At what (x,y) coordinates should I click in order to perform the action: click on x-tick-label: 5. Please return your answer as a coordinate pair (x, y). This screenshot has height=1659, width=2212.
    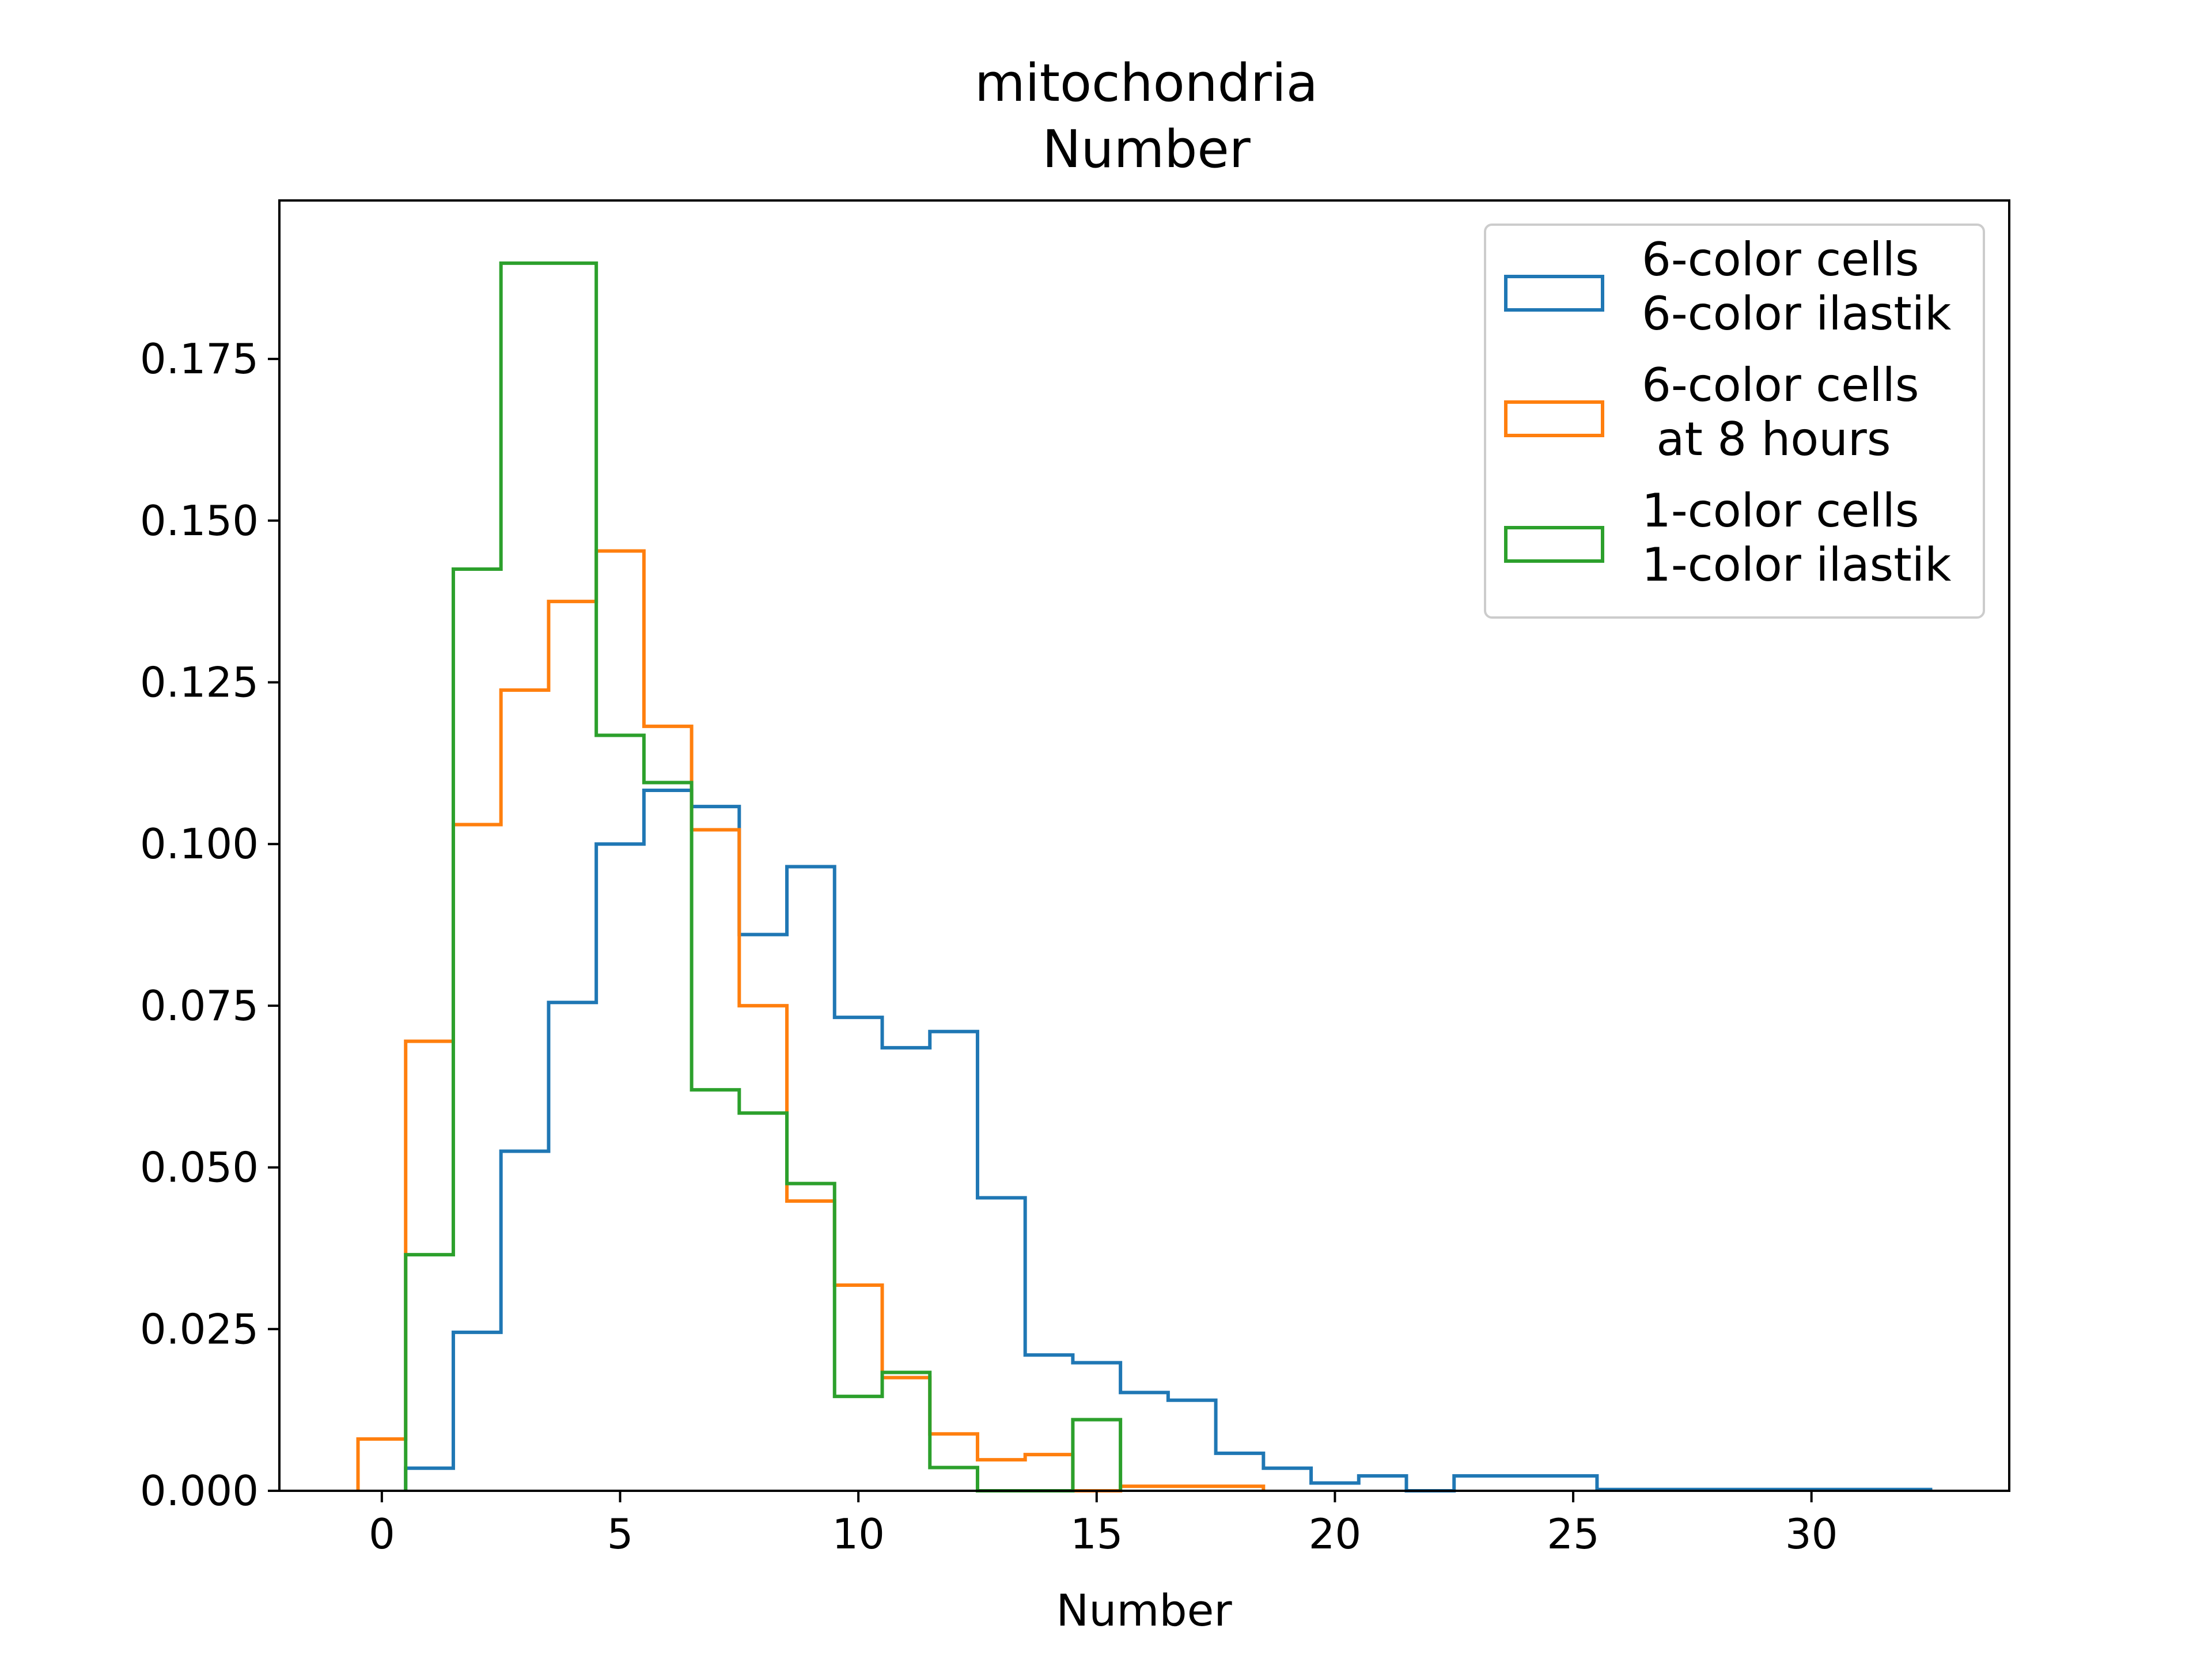
    Looking at the image, I should click on (620, 1534).